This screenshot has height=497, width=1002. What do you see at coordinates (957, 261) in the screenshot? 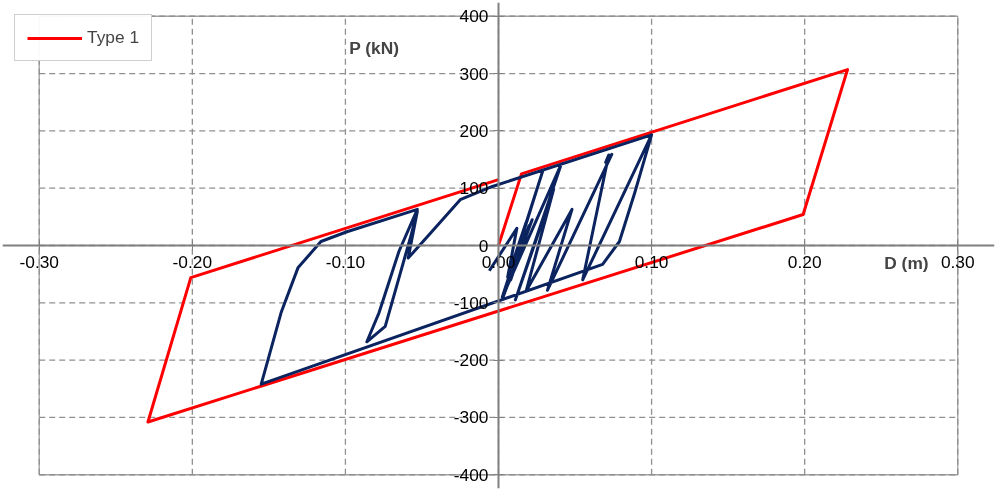
I see `x-tick-label: 0.30` at bounding box center [957, 261].